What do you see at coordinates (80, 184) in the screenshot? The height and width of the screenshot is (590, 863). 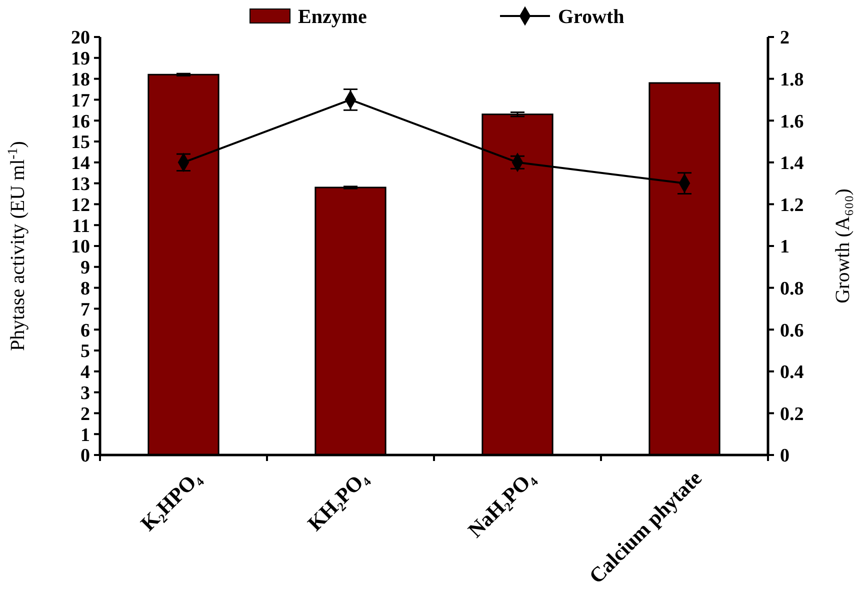 I see `y-tick-label: 13` at bounding box center [80, 184].